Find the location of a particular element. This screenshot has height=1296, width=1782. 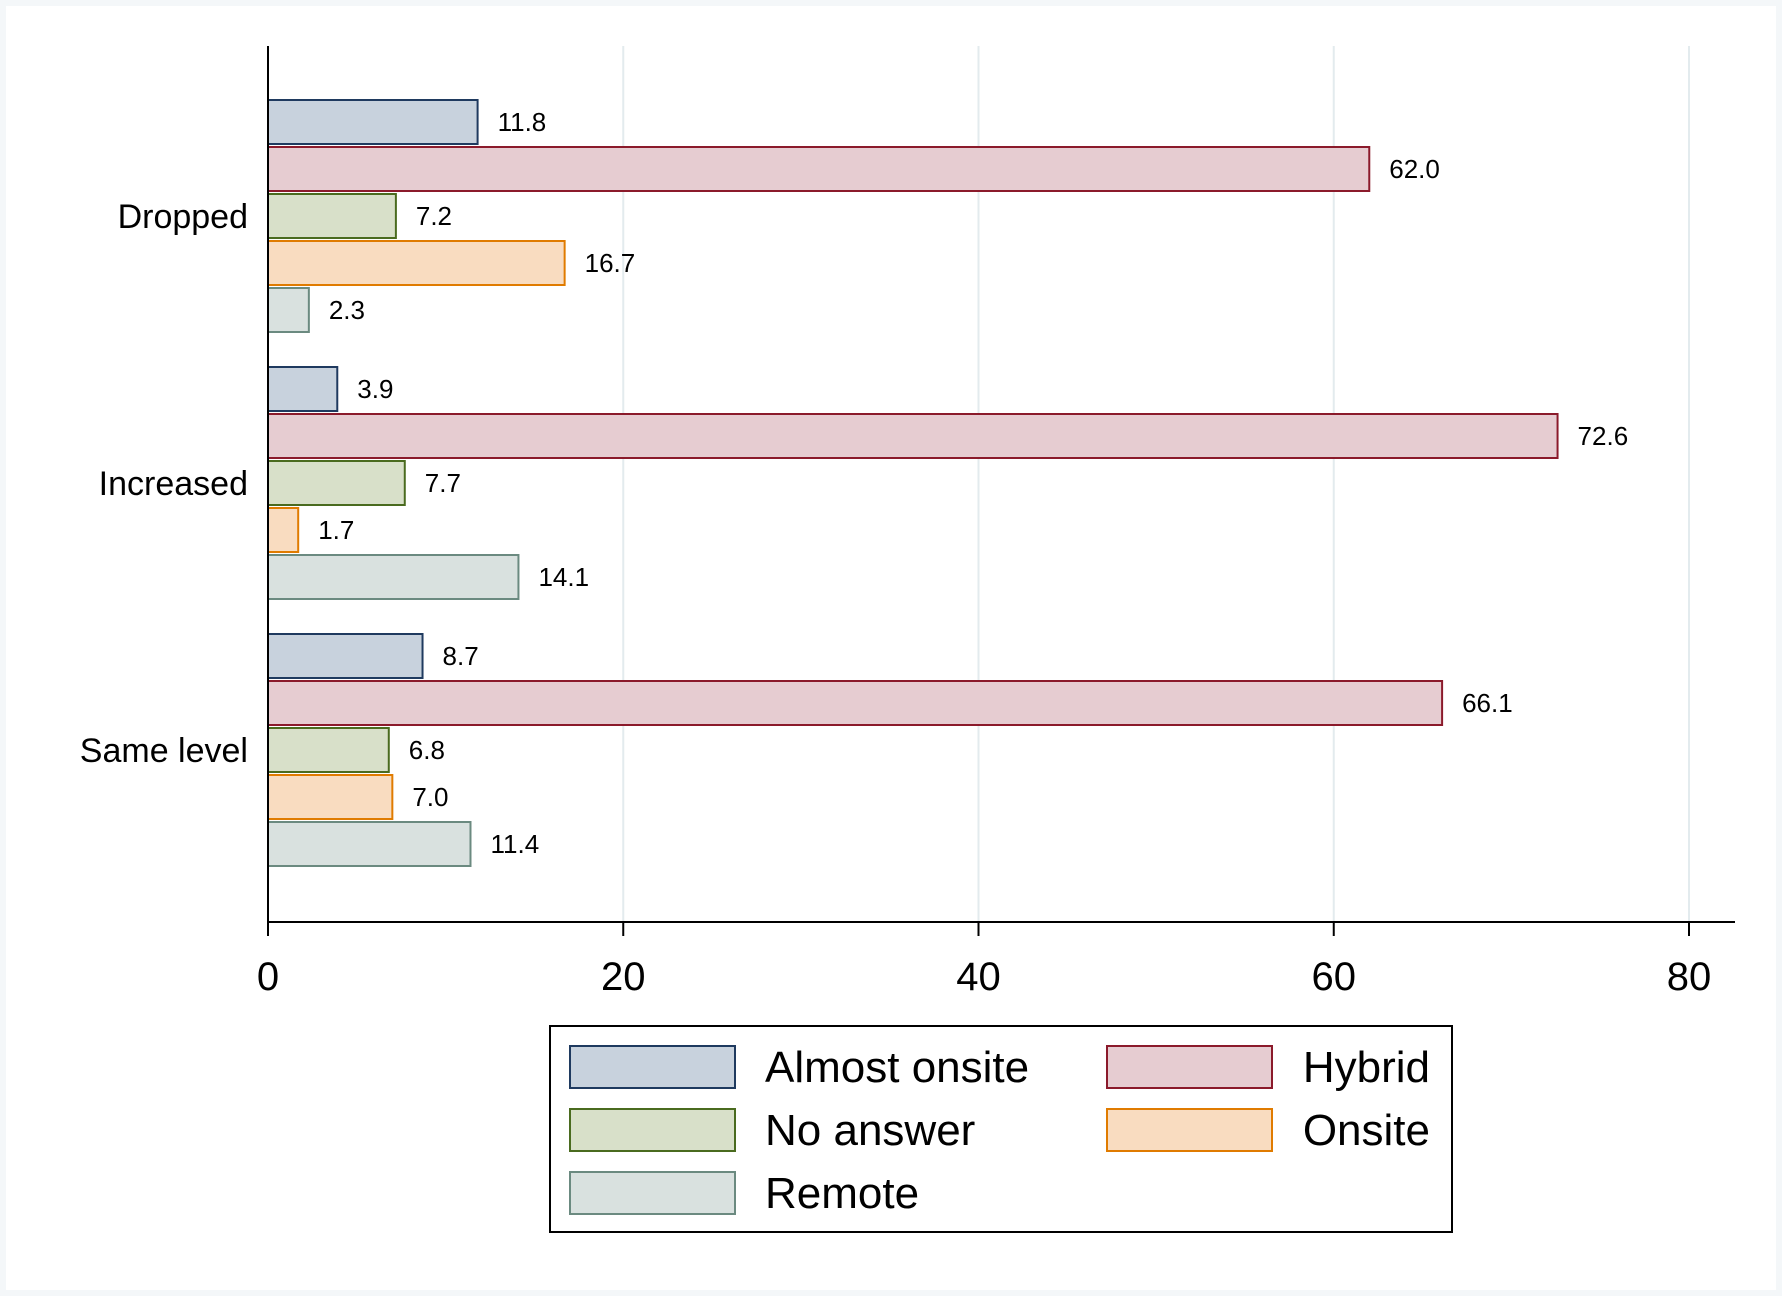

category-label-same-level: Same level is located at coordinates (164, 751).